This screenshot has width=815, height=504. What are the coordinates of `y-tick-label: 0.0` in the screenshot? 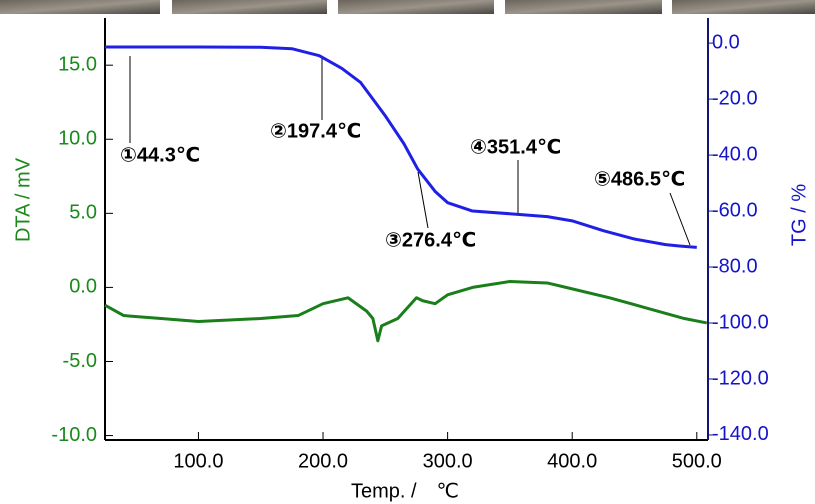 It's located at (83, 287).